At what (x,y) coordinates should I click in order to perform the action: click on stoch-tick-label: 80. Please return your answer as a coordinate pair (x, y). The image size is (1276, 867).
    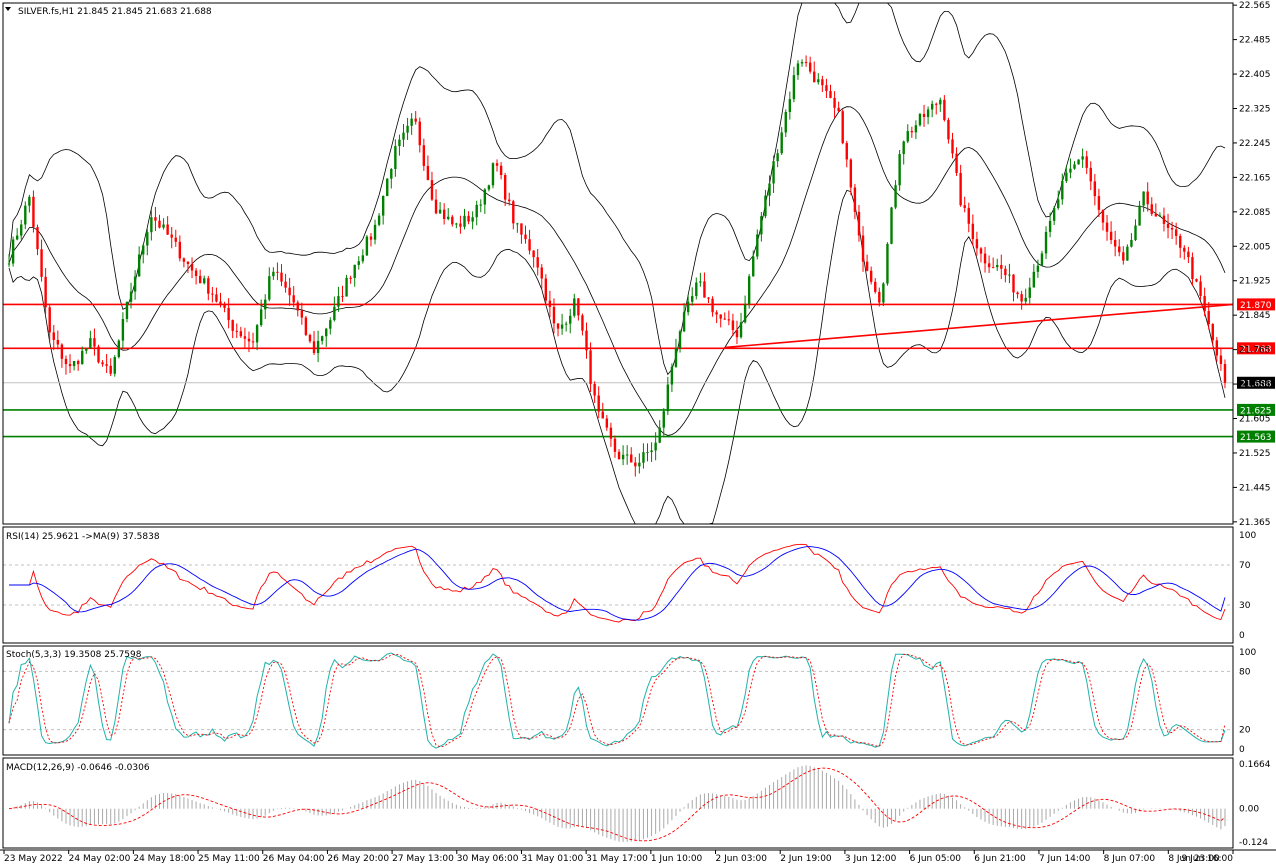
    Looking at the image, I should click on (1245, 672).